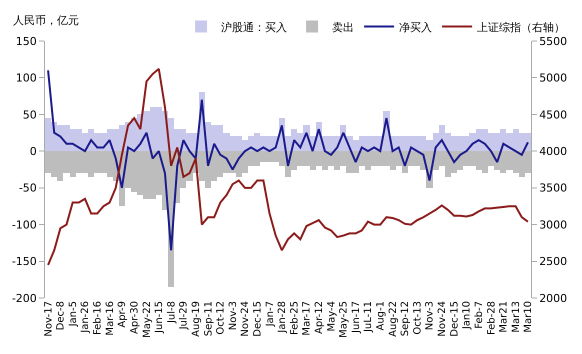 The image size is (582, 354). What do you see at coordinates (553, 298) in the screenshot?
I see `y2-tick-label: 2000` at bounding box center [553, 298].